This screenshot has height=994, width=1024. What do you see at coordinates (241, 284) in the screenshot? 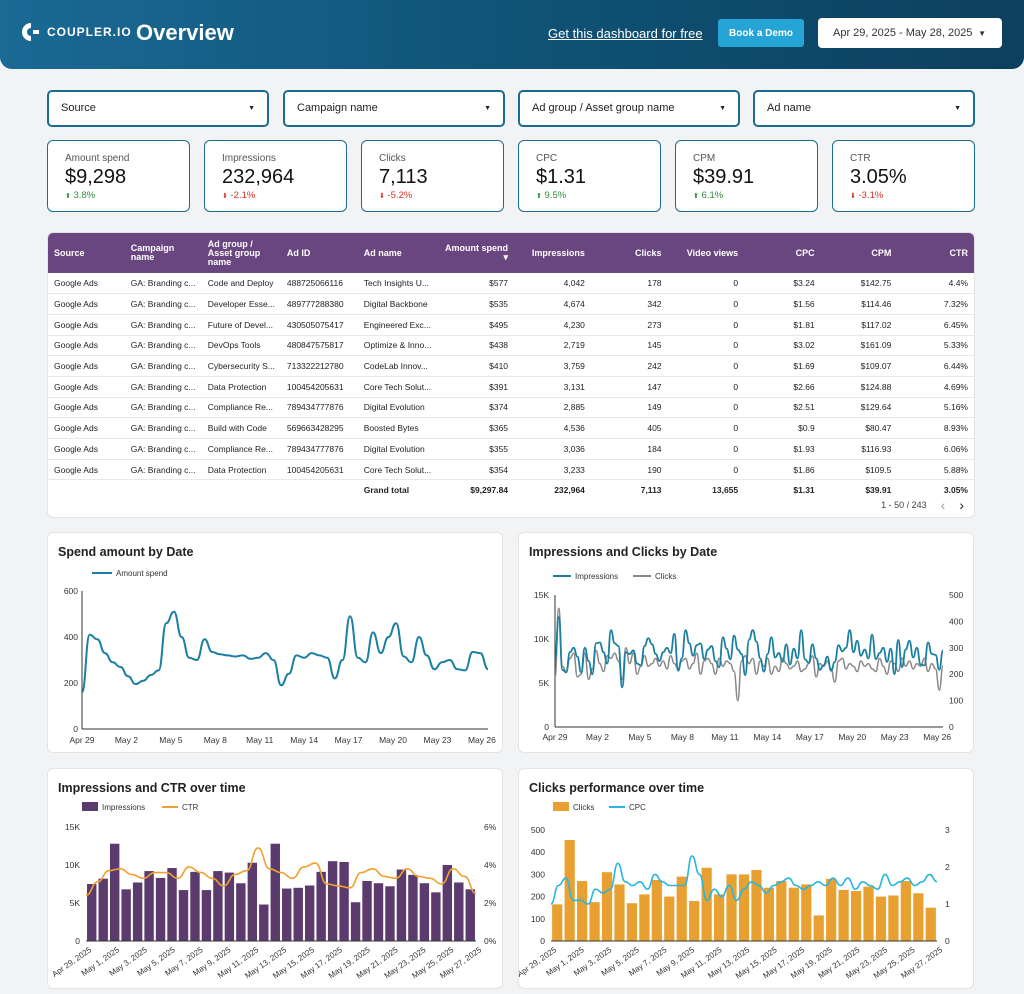
I see `table-cell: Code and Deploy` at bounding box center [241, 284].